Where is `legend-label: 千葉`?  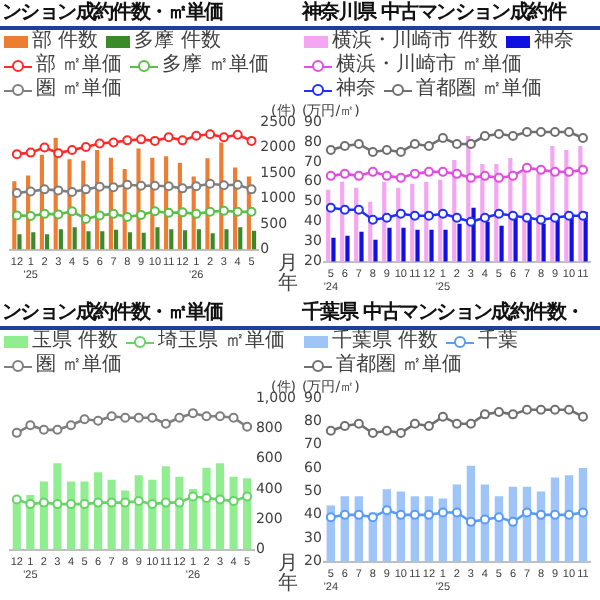
legend-label: 千葉 is located at coordinates (498, 342).